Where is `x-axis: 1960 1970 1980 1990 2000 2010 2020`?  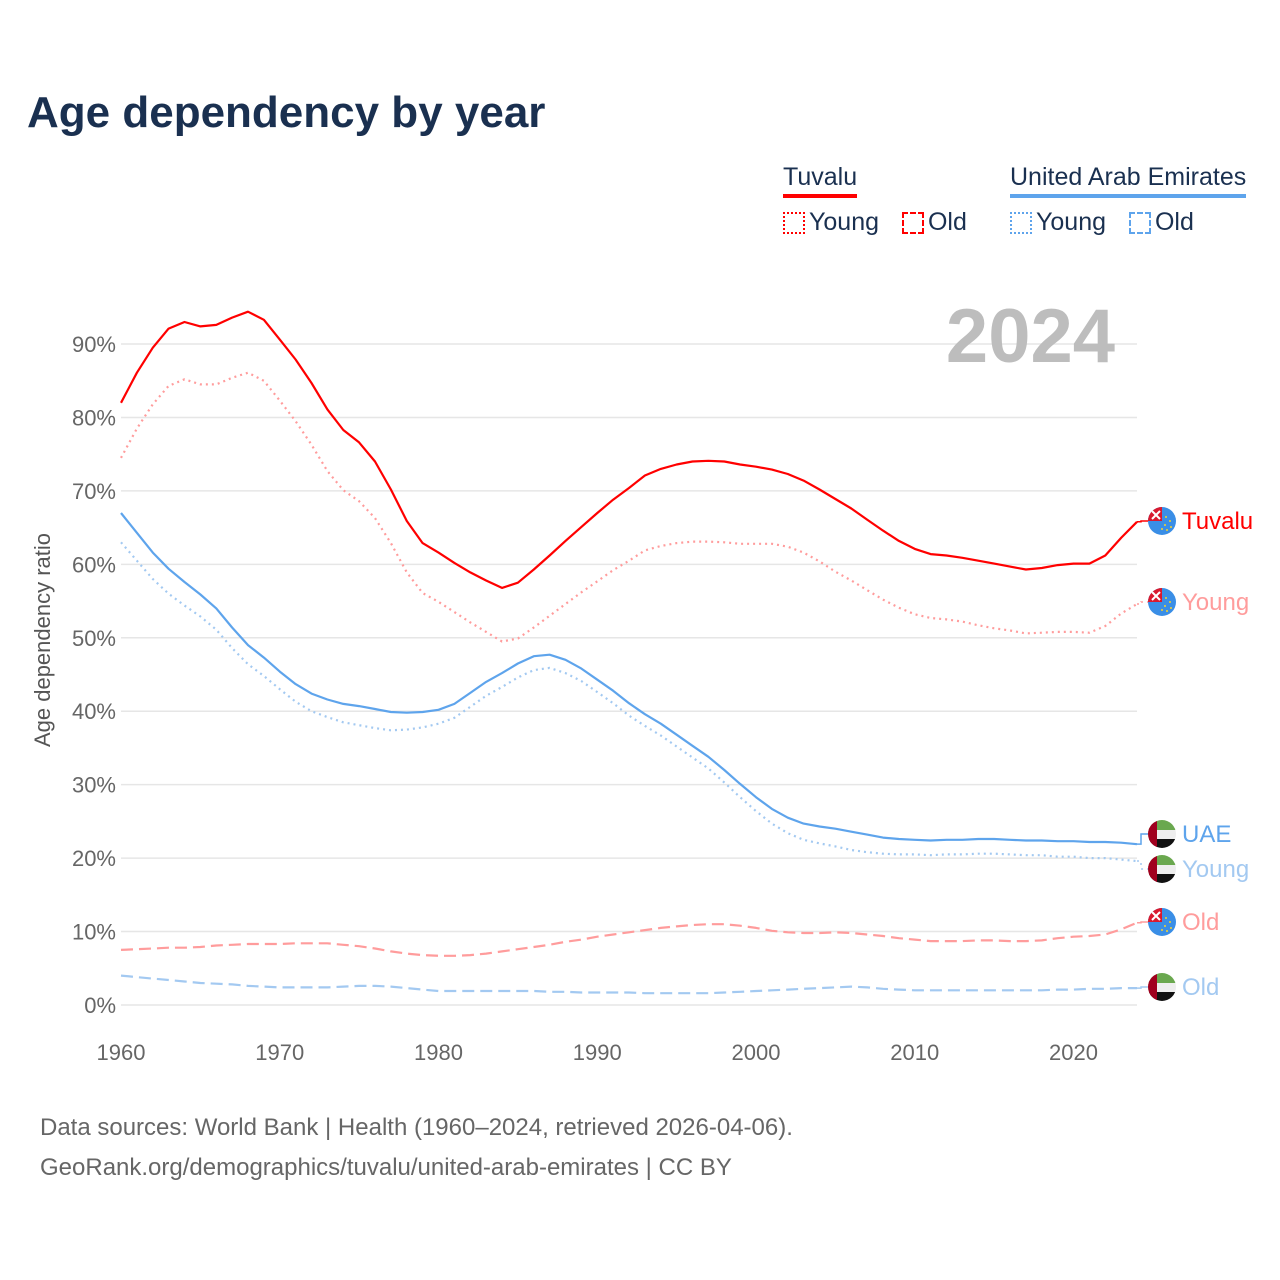
x-axis: 1960 1970 1980 1990 2000 2010 2020 is located at coordinates (597, 1052).